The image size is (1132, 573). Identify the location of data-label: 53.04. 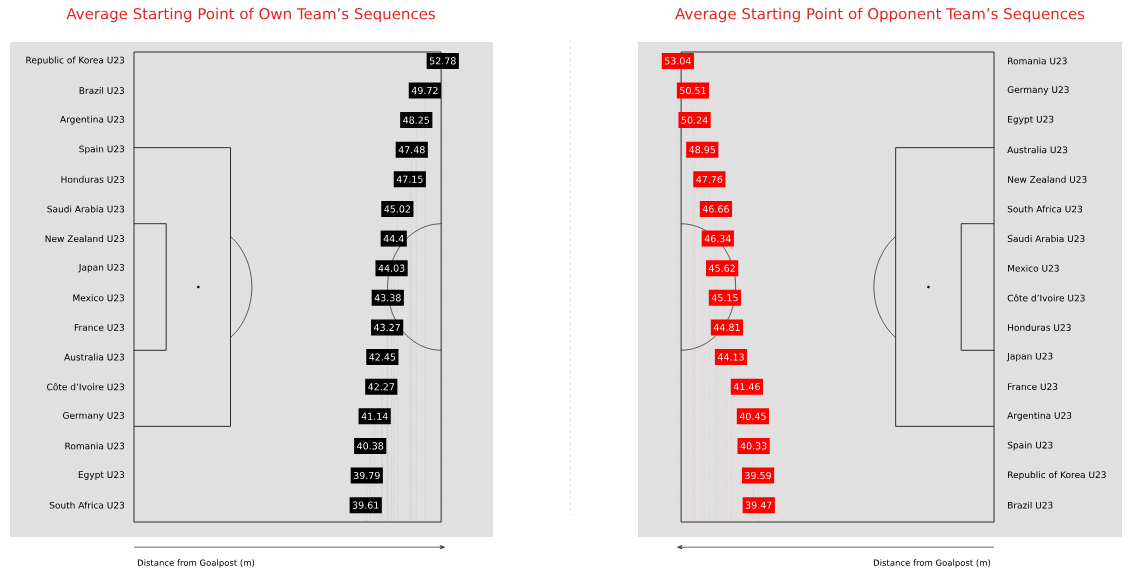
(678, 61).